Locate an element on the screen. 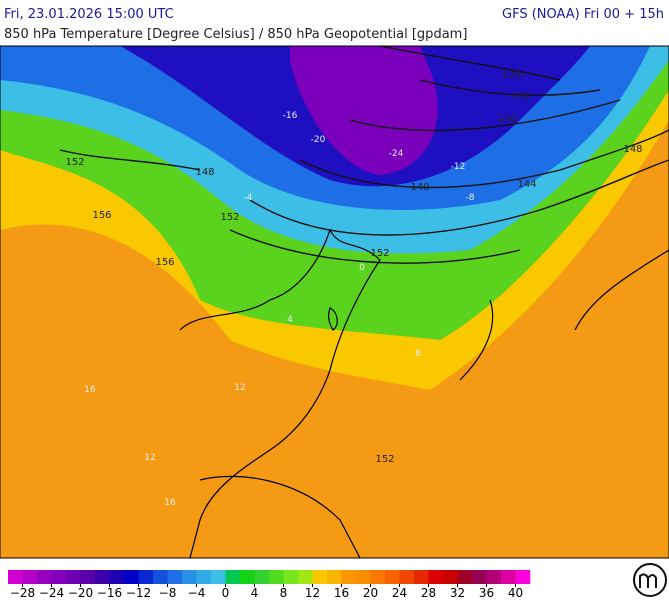 The height and width of the screenshot is (604, 669). colorbar-label: −16 is located at coordinates (109, 593).